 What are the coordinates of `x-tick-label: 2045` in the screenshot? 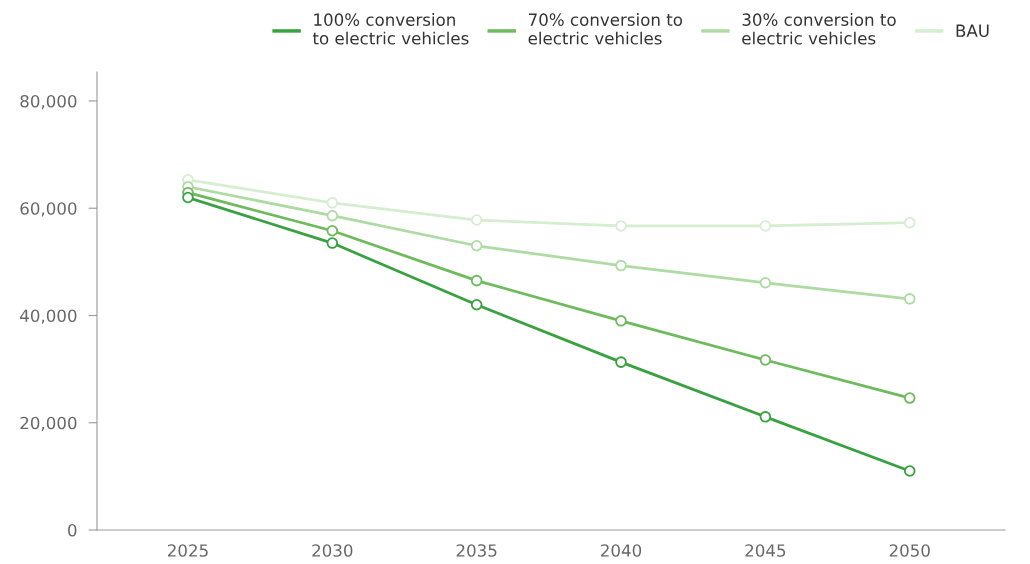 It's located at (765, 550).